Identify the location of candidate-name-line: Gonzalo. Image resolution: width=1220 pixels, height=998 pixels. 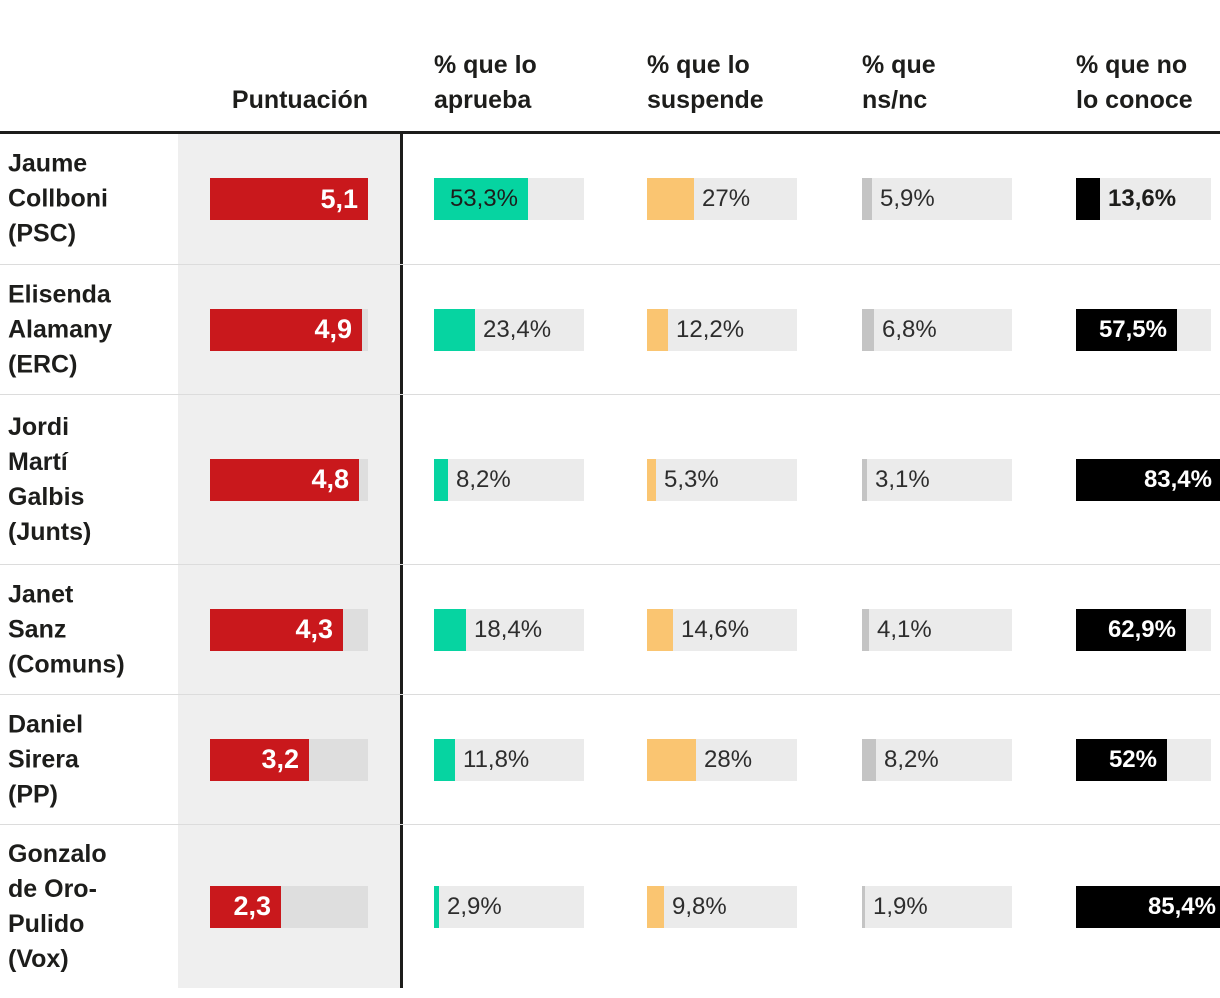
(57, 853).